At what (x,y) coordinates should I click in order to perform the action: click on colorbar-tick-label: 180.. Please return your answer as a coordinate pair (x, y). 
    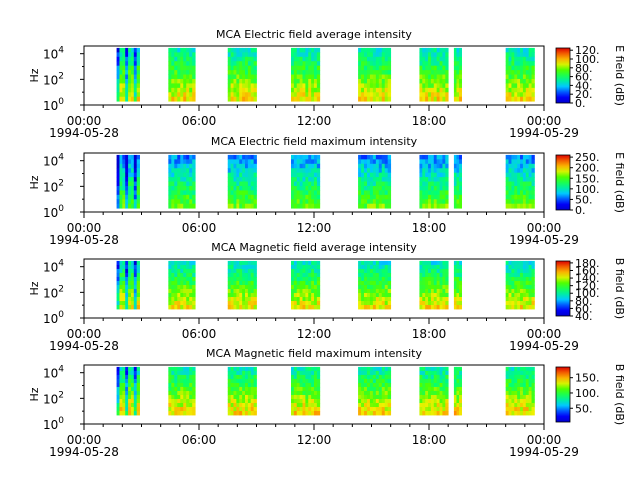
    Looking at the image, I should click on (587, 263).